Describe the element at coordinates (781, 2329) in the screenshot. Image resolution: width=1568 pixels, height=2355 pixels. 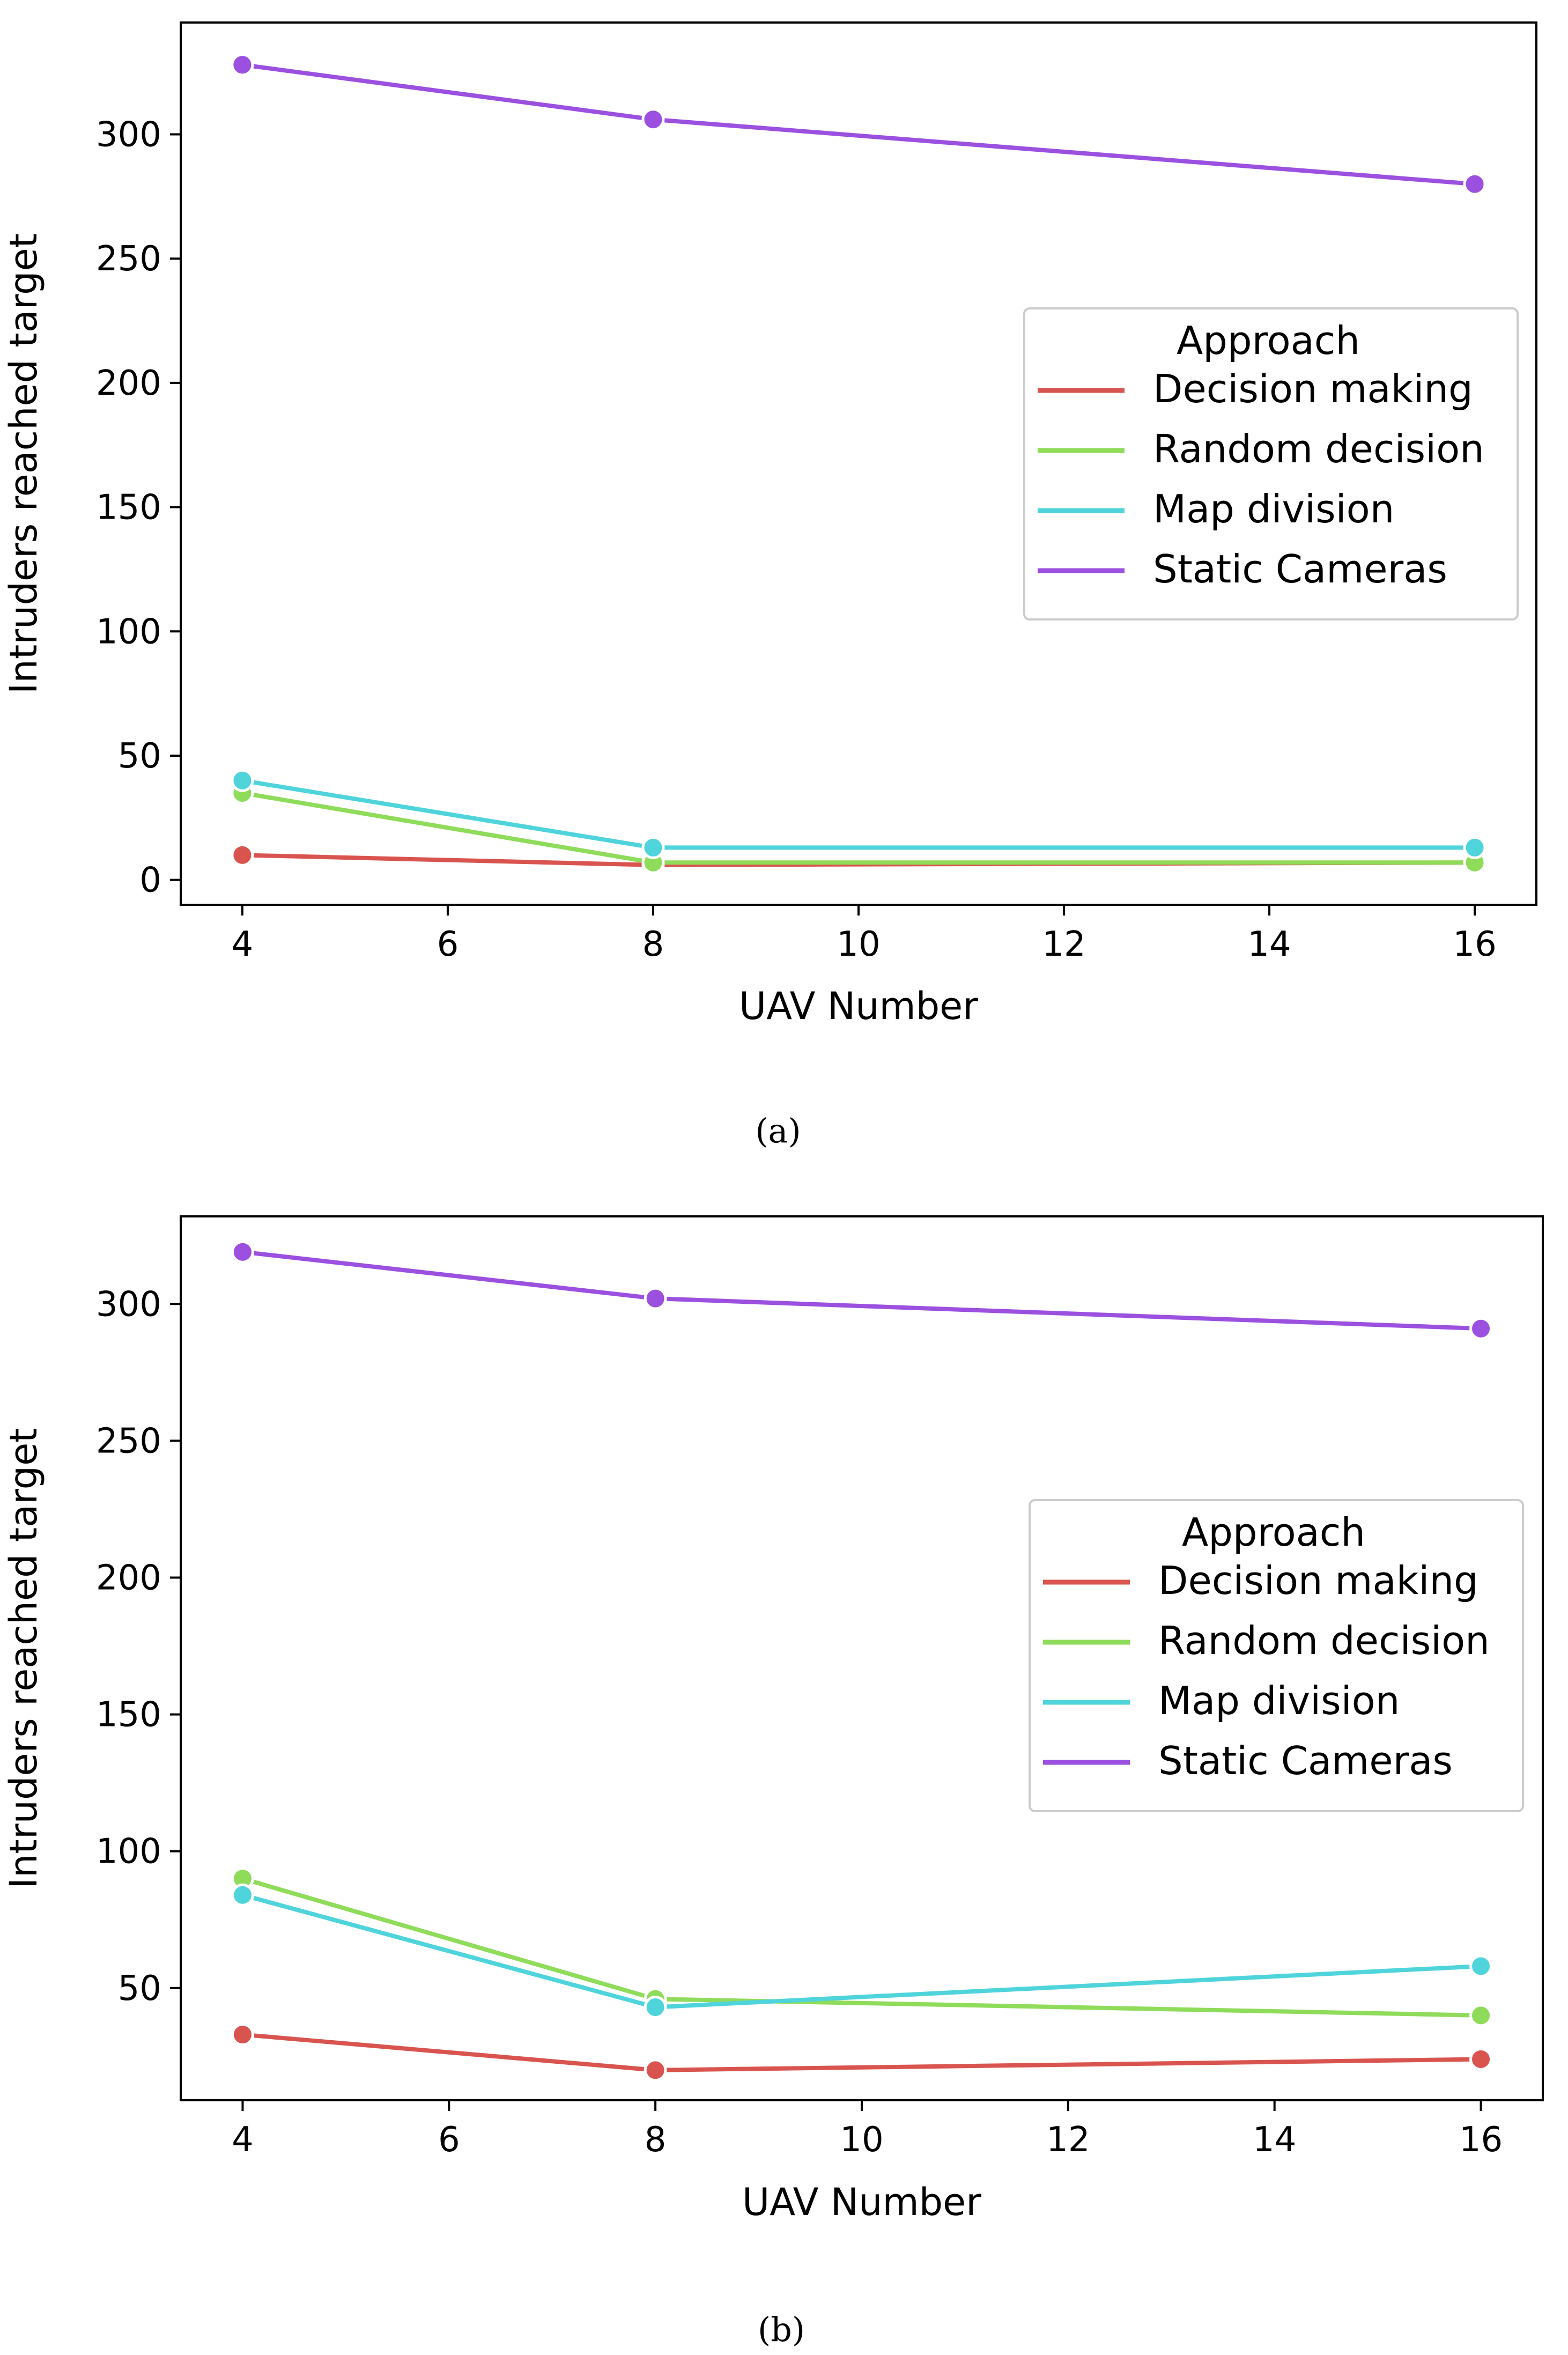
I see `caption-b: (b)` at that location.